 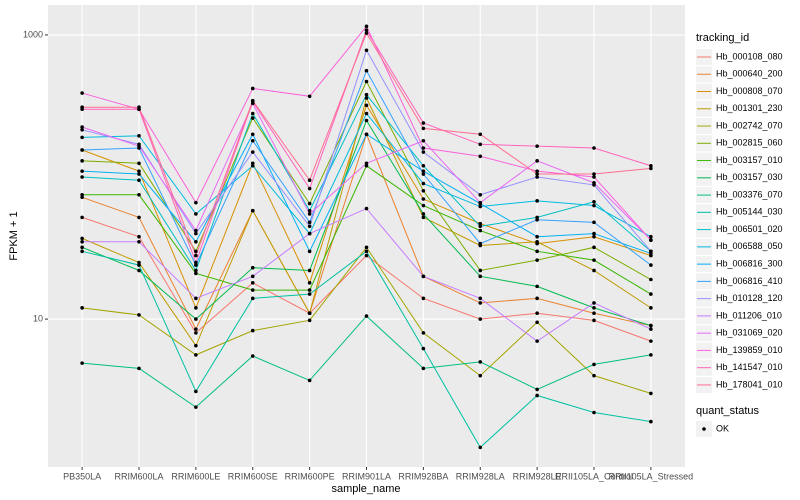 What do you see at coordinates (704, 429) in the screenshot?
I see `legend-shape` at bounding box center [704, 429].